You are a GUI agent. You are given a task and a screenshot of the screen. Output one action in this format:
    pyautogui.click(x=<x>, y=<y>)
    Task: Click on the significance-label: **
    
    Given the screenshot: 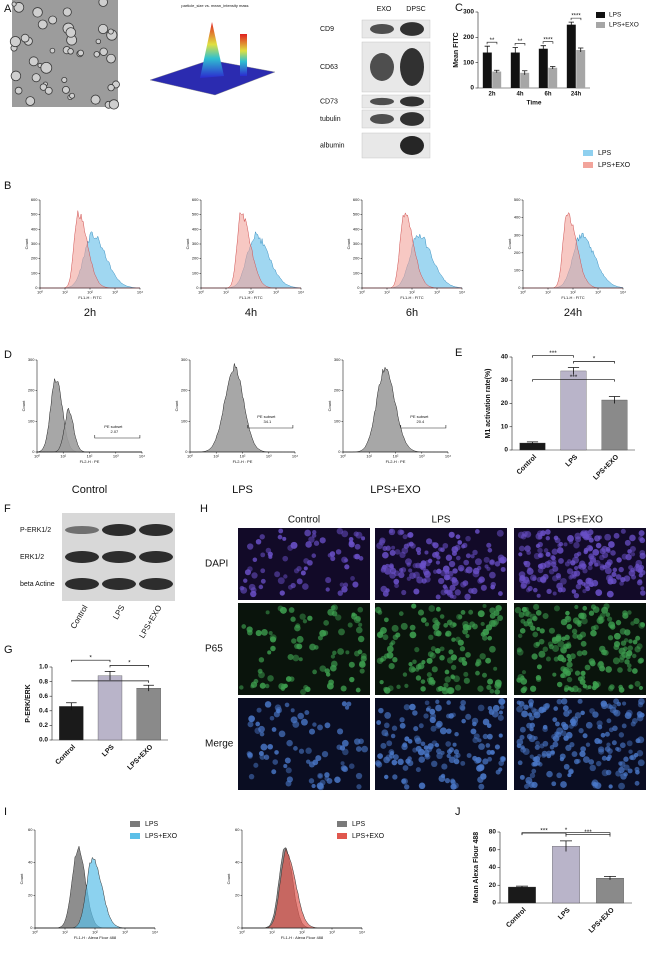 What is the action you would take?
    pyautogui.click(x=492, y=41)
    